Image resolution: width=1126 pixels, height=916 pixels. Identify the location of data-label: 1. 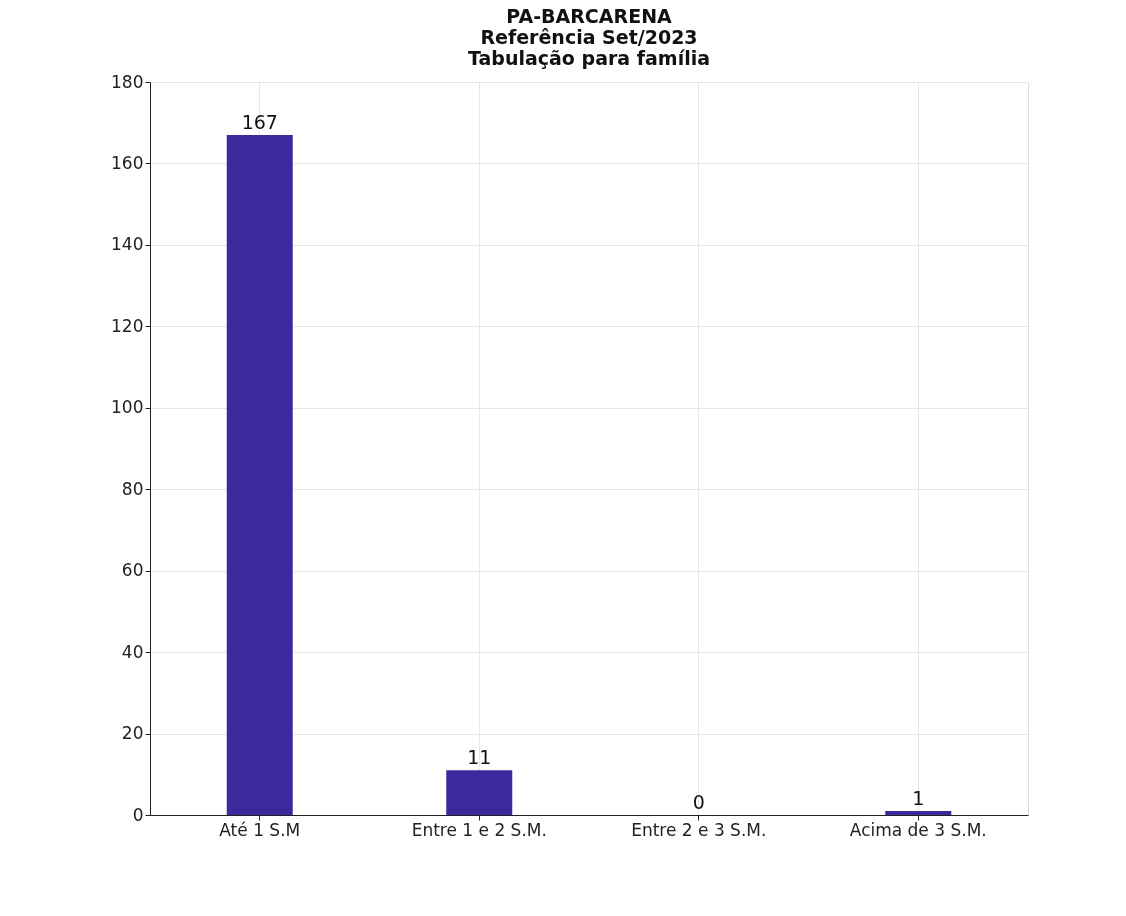
(918, 797).